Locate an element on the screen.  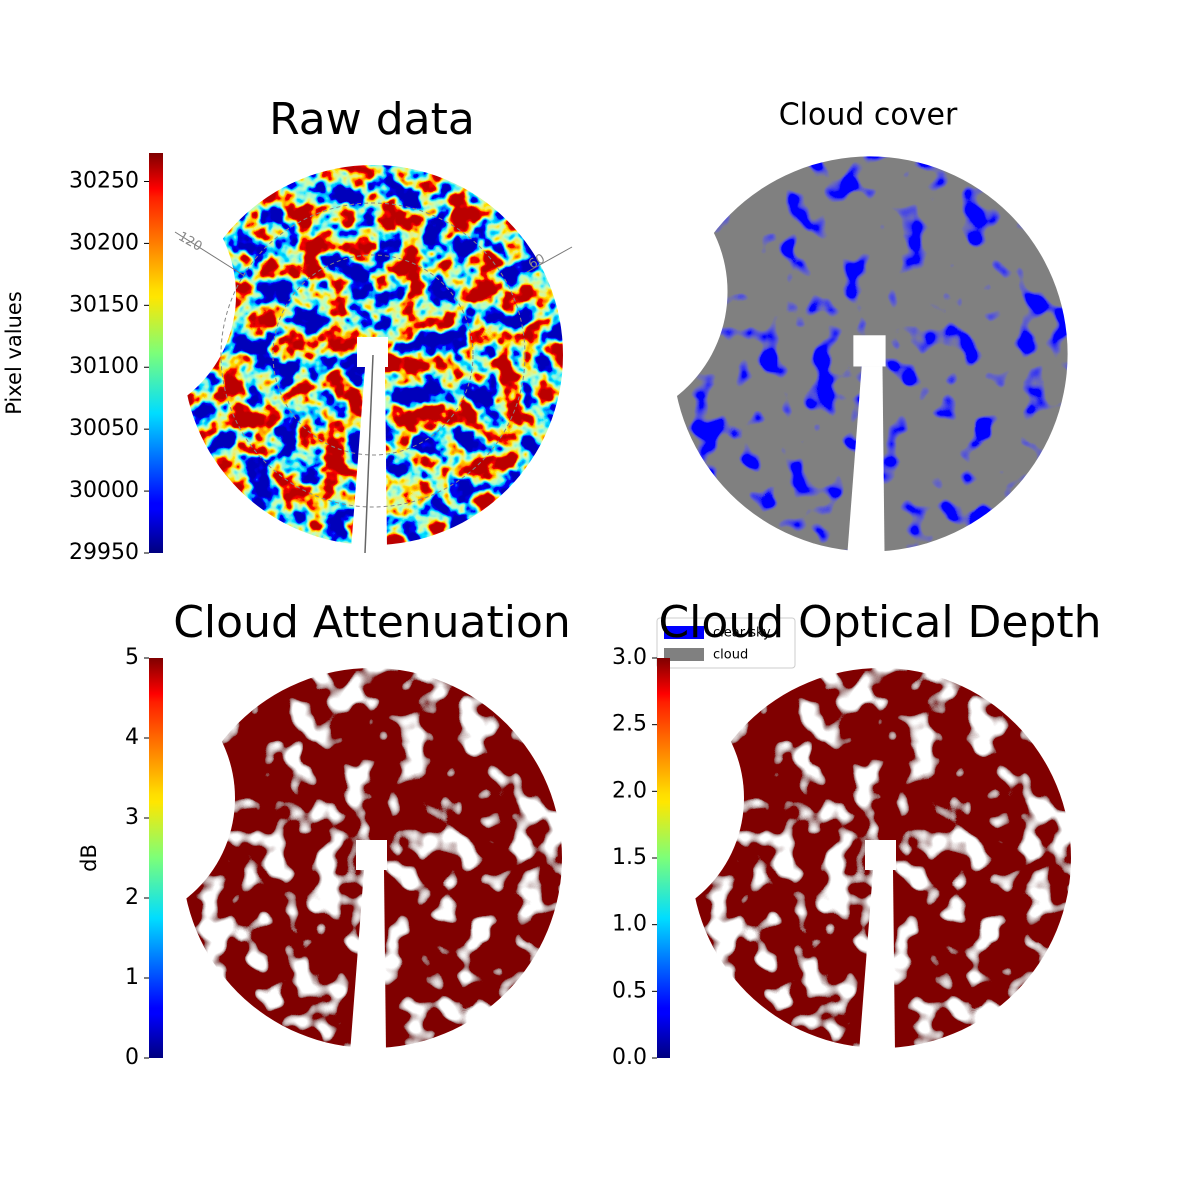
optical-depth-image is located at coordinates (881, 858).